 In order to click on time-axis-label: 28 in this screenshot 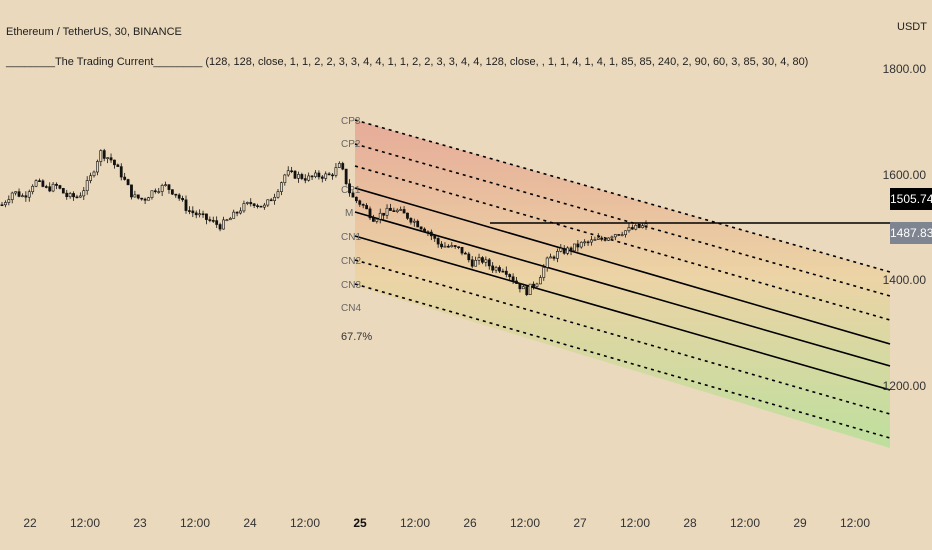, I will do `click(690, 523)`.